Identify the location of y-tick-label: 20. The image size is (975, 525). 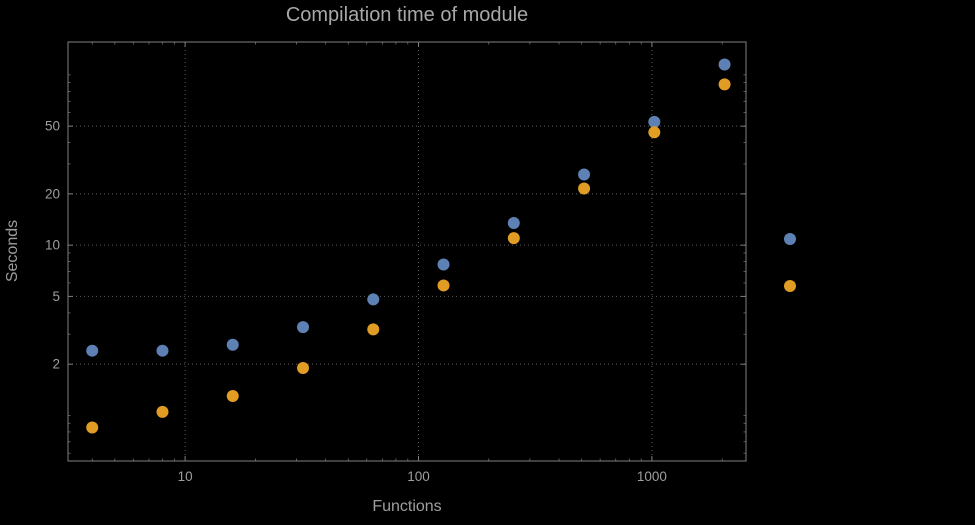
(52, 193).